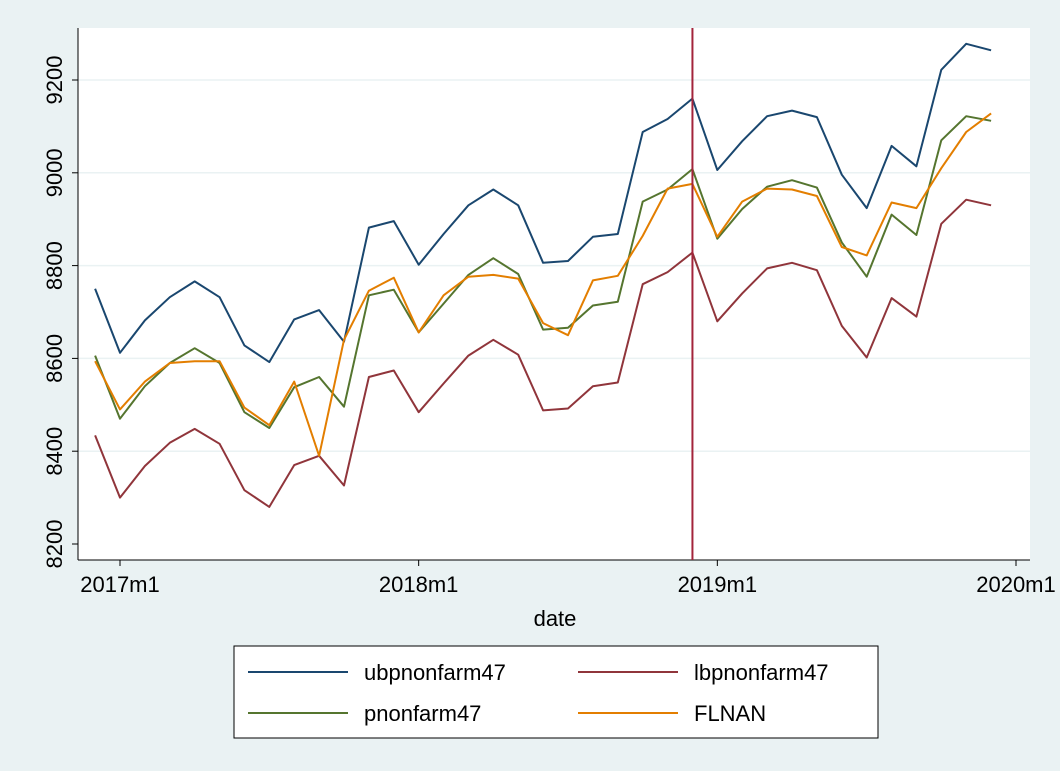  I want to click on x-tick-label: 2019m1, so click(718, 584).